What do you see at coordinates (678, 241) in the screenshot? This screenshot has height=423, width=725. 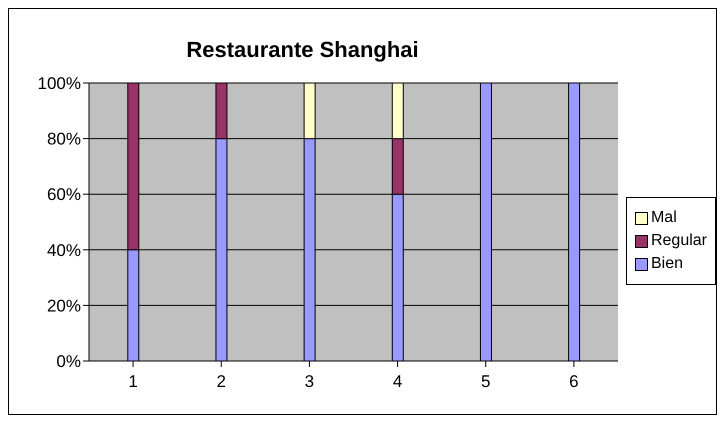 I see `legend-label: Regular` at bounding box center [678, 241].